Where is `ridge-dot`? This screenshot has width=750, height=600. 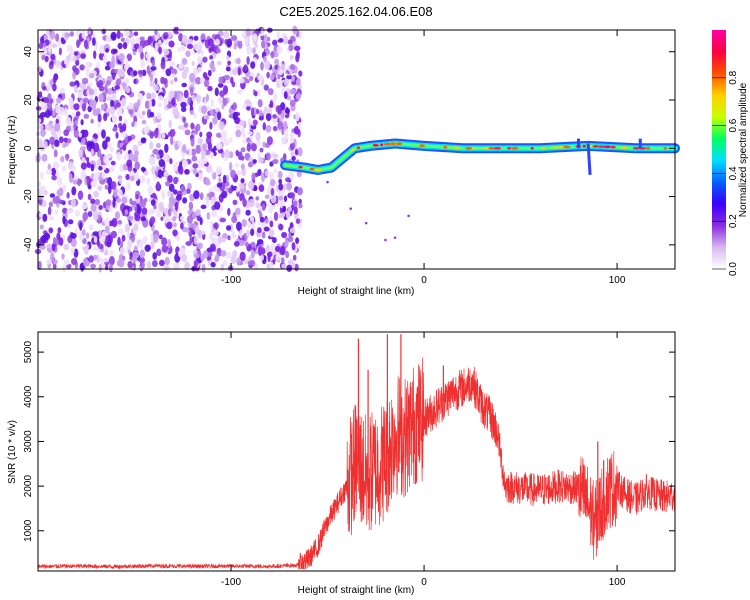
ridge-dot is located at coordinates (351, 208).